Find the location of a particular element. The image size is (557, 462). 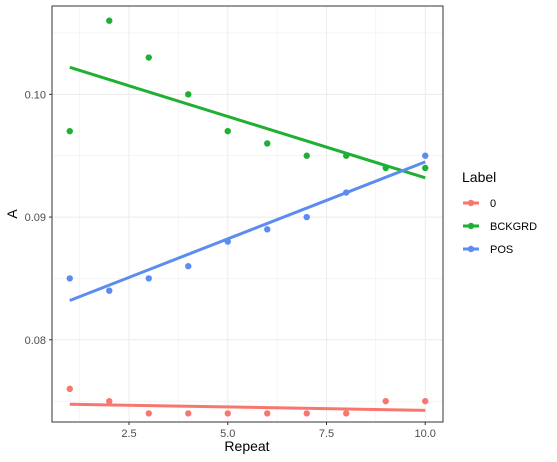

x-tick-label: 2.5 is located at coordinates (128, 434).